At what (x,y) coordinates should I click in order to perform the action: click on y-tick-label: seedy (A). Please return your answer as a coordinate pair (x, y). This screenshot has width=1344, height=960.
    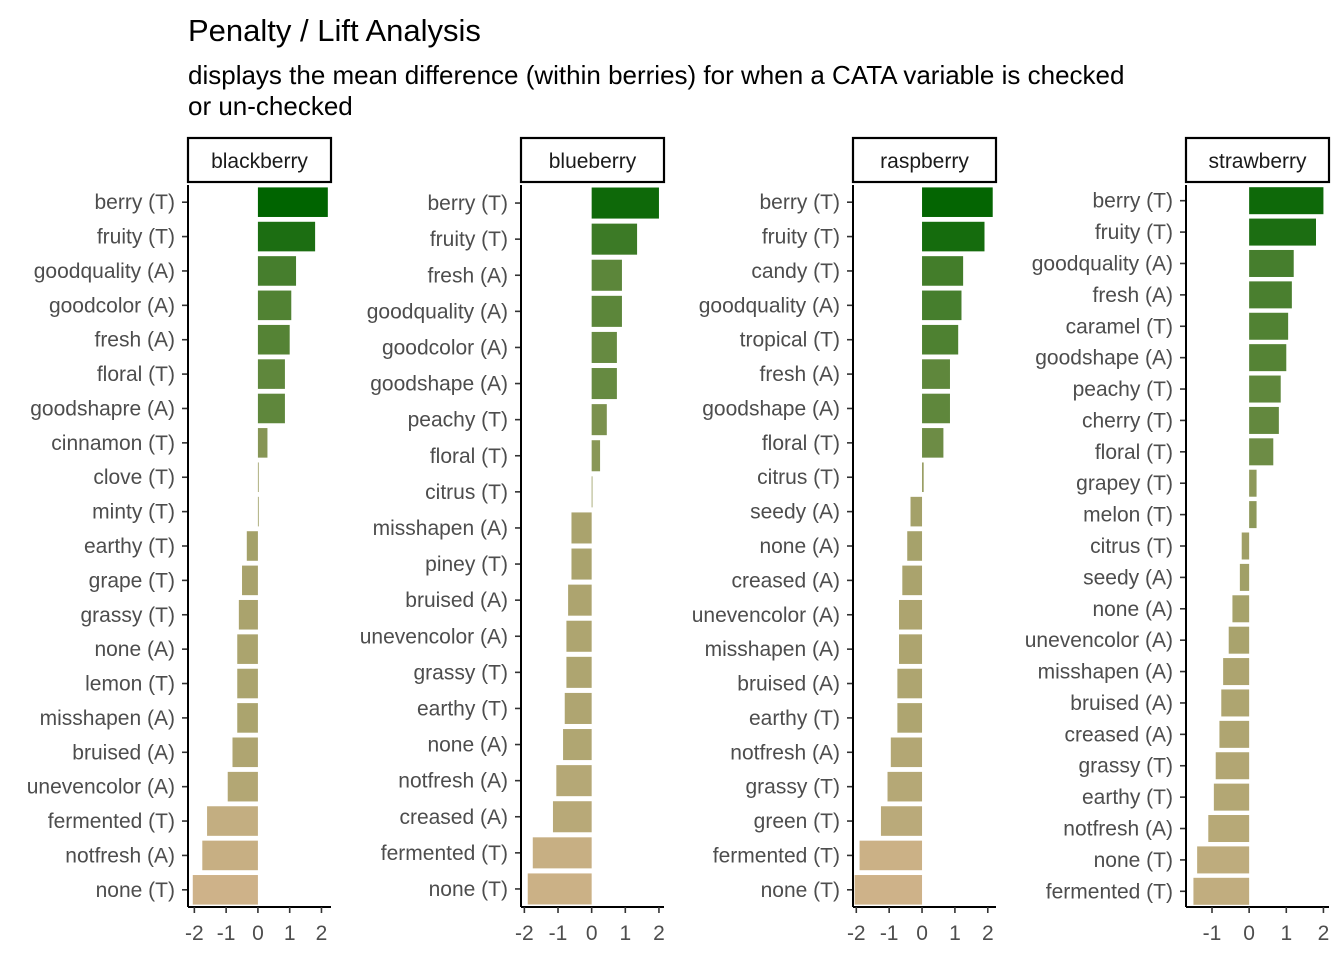
    Looking at the image, I should click on (795, 512).